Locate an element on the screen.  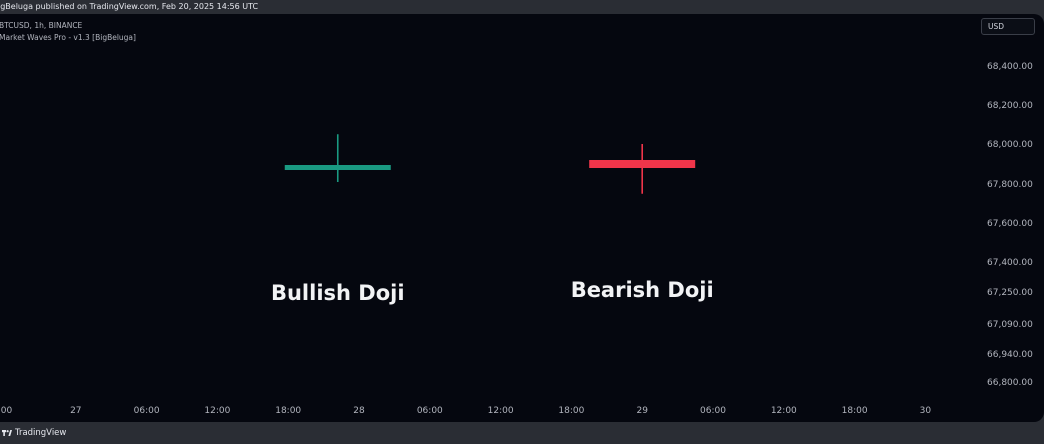
y-tick-label: 67,800.00 is located at coordinates (1010, 185).